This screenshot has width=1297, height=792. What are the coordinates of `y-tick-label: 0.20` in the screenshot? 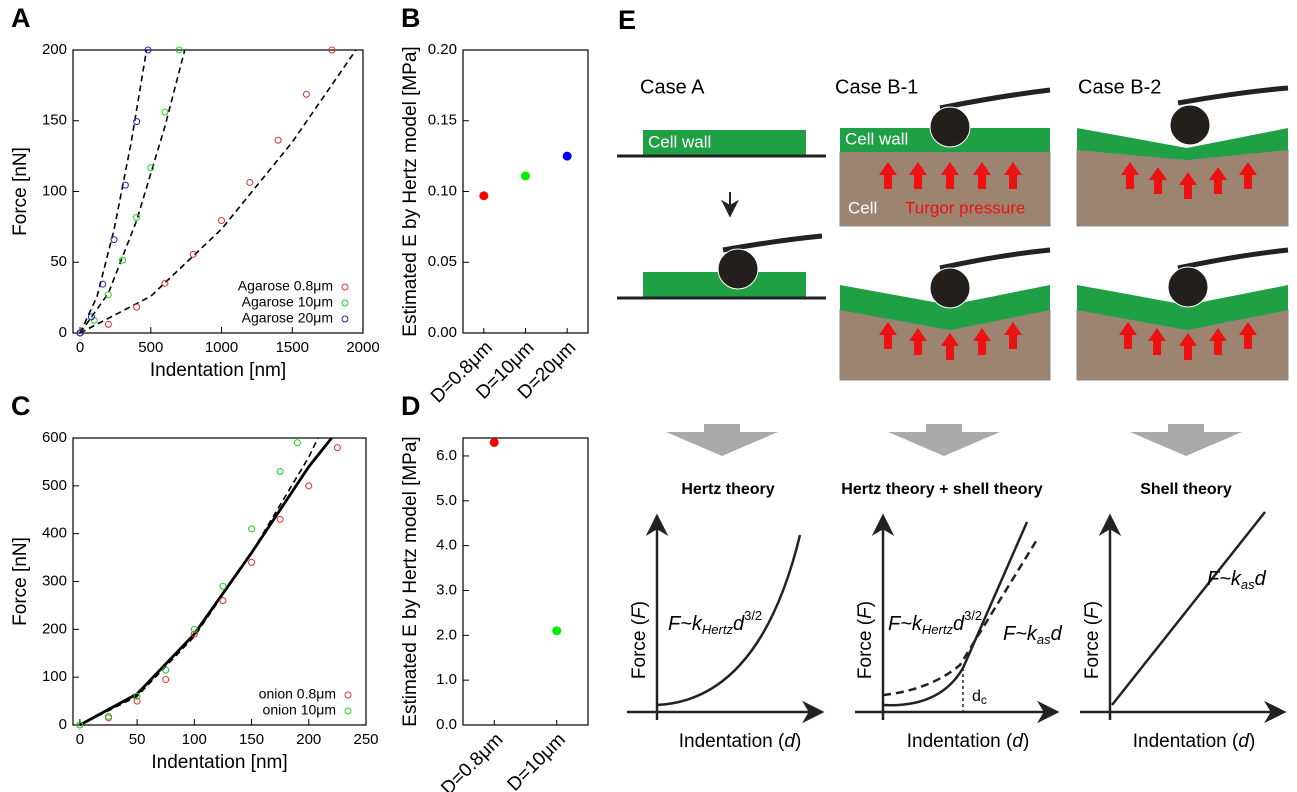 It's located at (442, 49).